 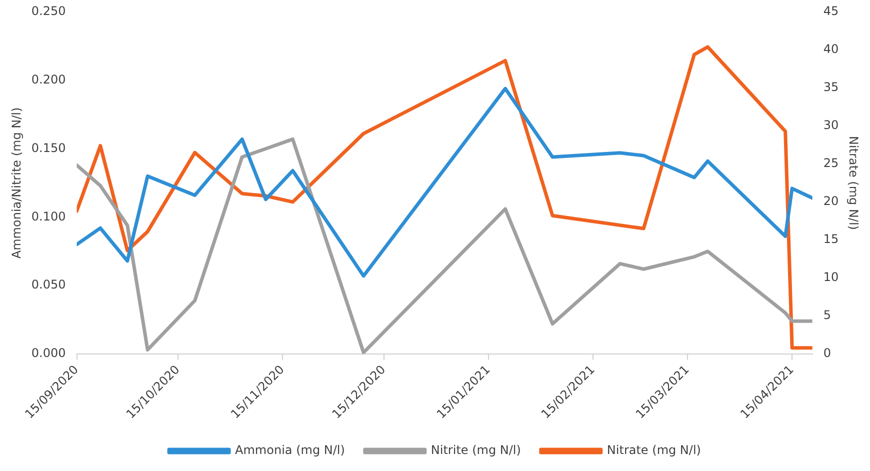 What do you see at coordinates (48, 285) in the screenshot?
I see `y-tick-label: 0.050` at bounding box center [48, 285].